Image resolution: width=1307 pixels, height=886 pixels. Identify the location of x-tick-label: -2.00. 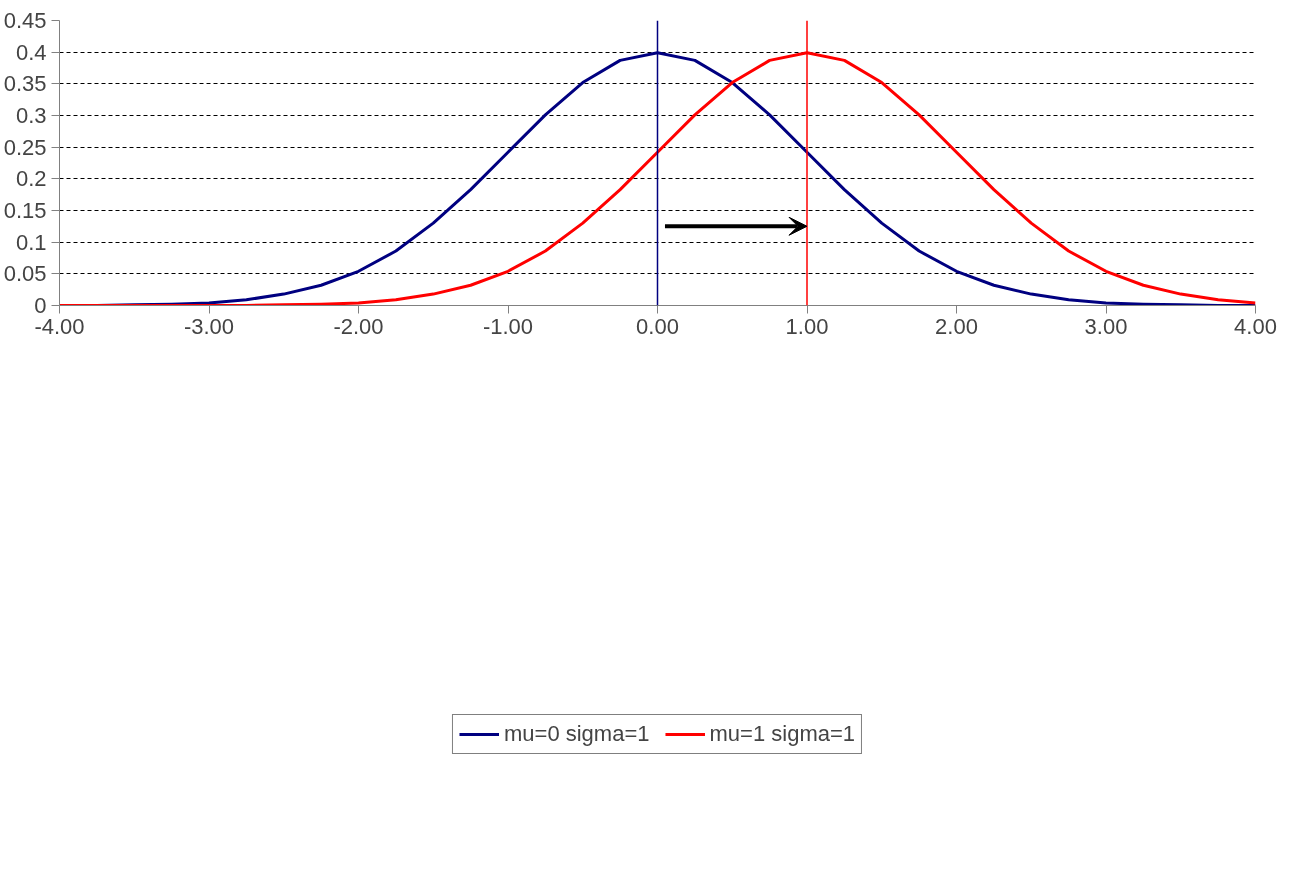
(358, 326).